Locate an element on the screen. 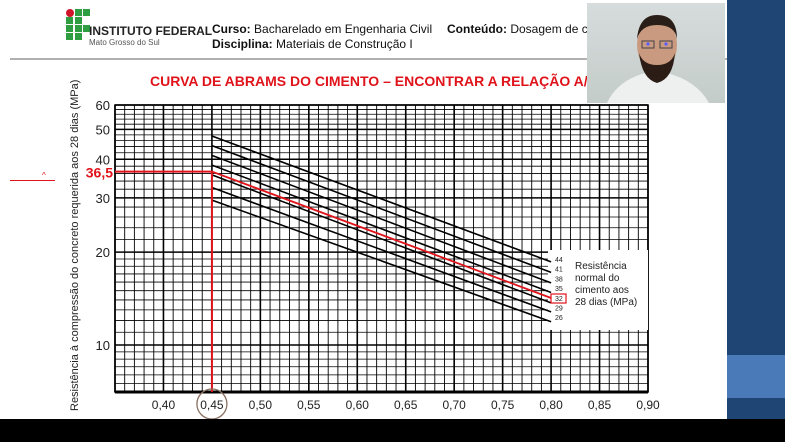 The width and height of the screenshot is (785, 442). legend-title-line: cimento aos is located at coordinates (602, 290).